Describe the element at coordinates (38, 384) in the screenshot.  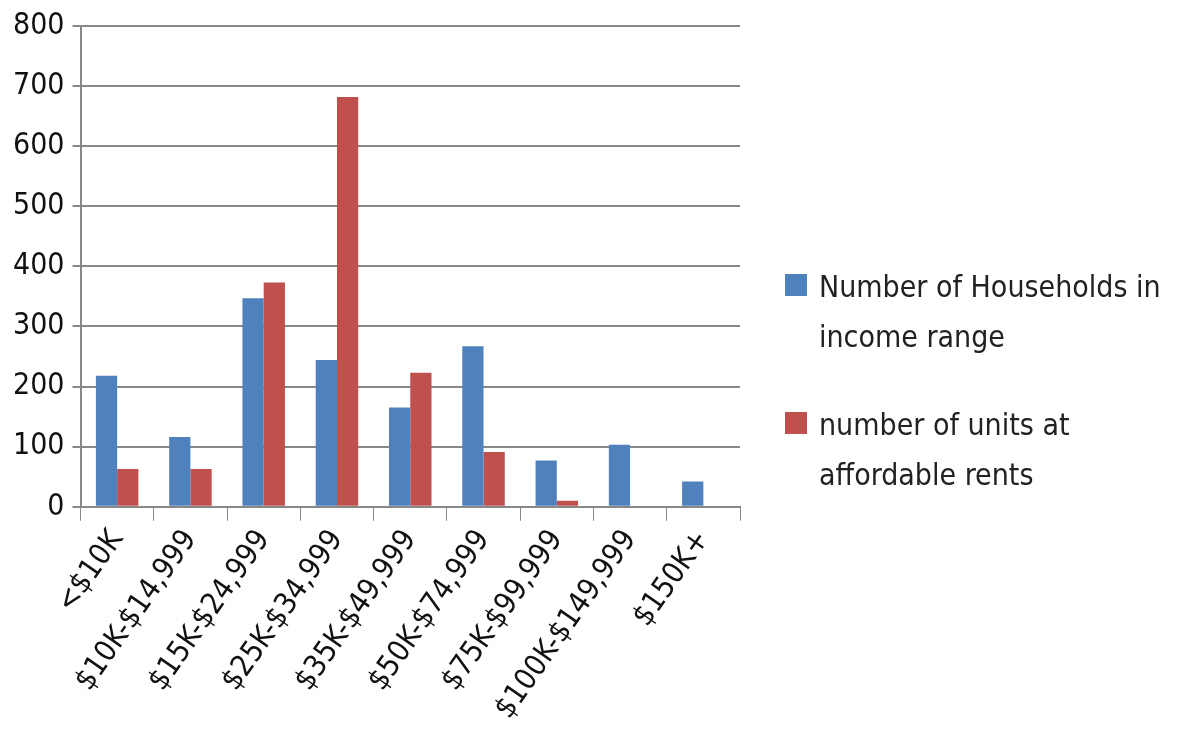
I see `y-tick-label: 200` at that location.